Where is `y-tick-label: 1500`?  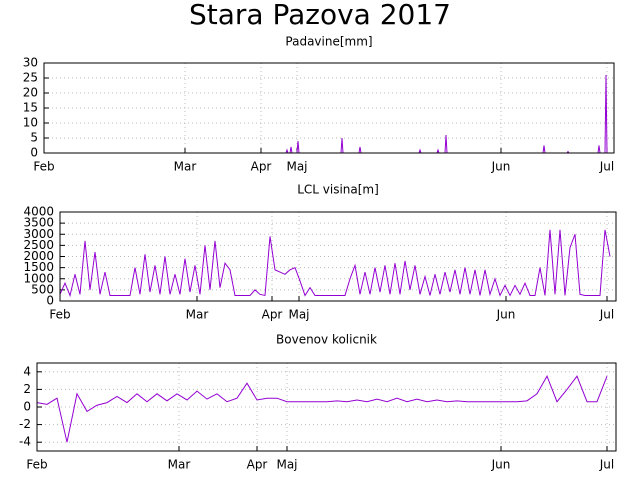 y-tick-label: 1500 is located at coordinates (38, 267).